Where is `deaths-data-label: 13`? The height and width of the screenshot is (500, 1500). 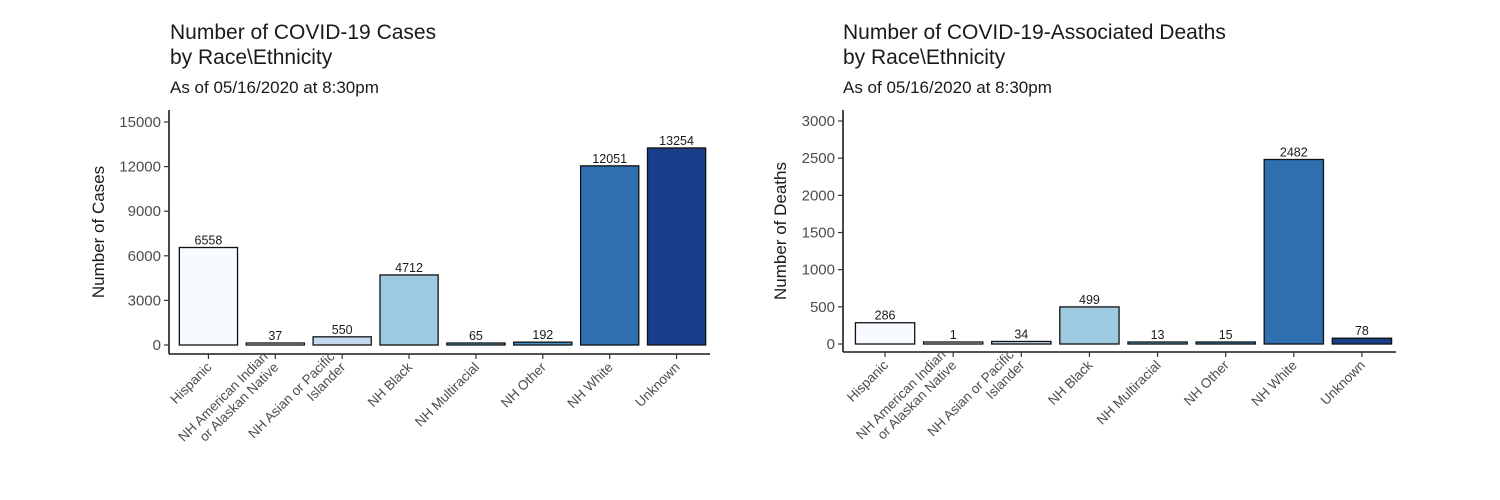 deaths-data-label: 13 is located at coordinates (1158, 335).